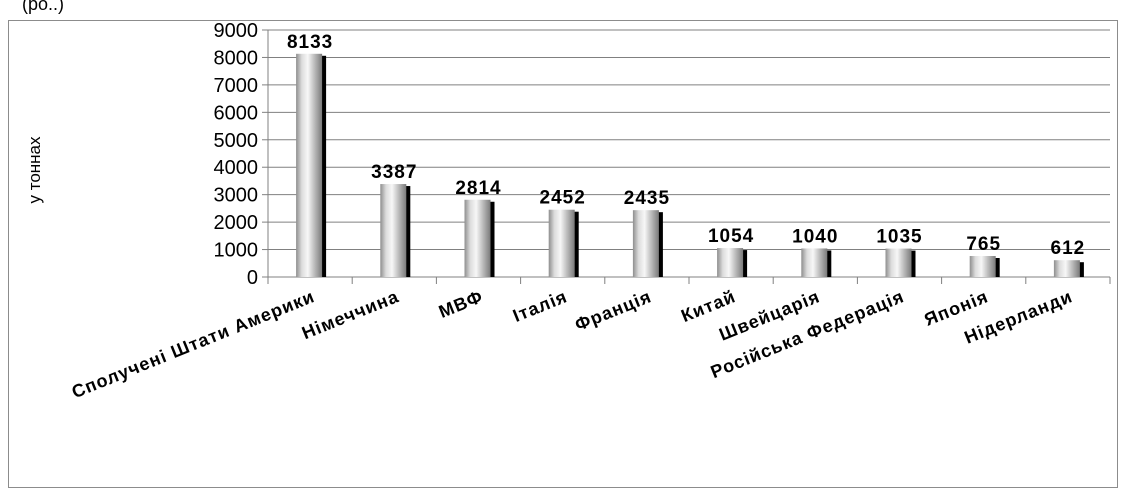 The image size is (1126, 490). I want to click on y-tick-label: 8000, so click(236, 58).